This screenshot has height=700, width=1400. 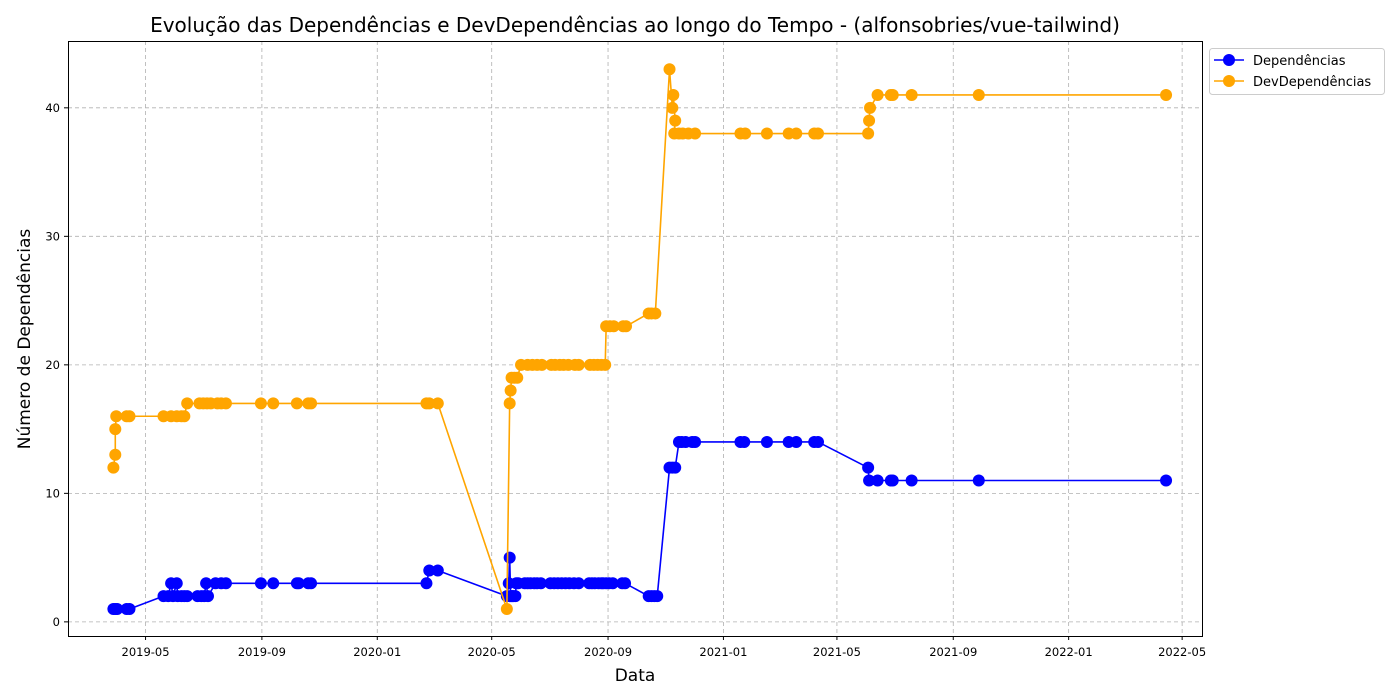 What do you see at coordinates (146, 652) in the screenshot?
I see `x-tick-label: 2019-05` at bounding box center [146, 652].